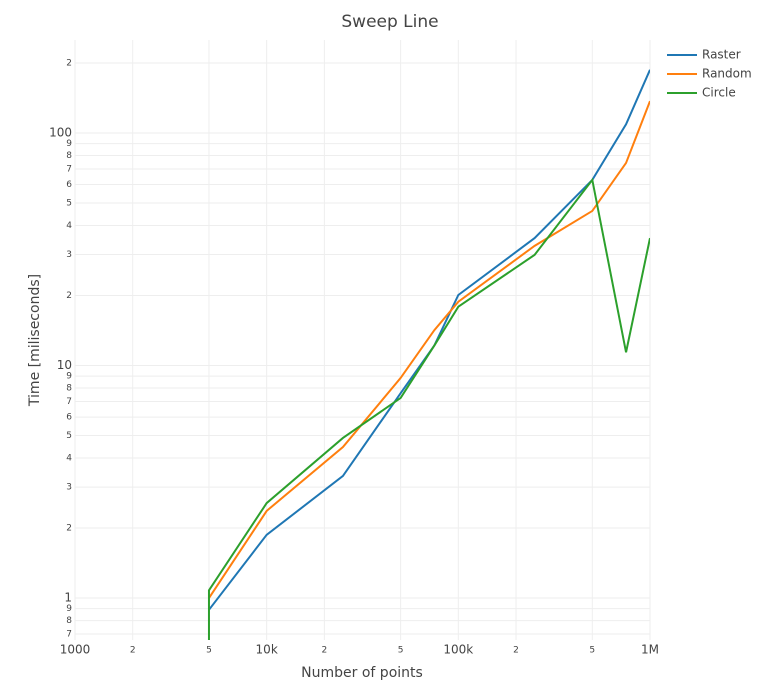  What do you see at coordinates (60, 132) in the screenshot?
I see `y-tick-label: 100` at bounding box center [60, 132].